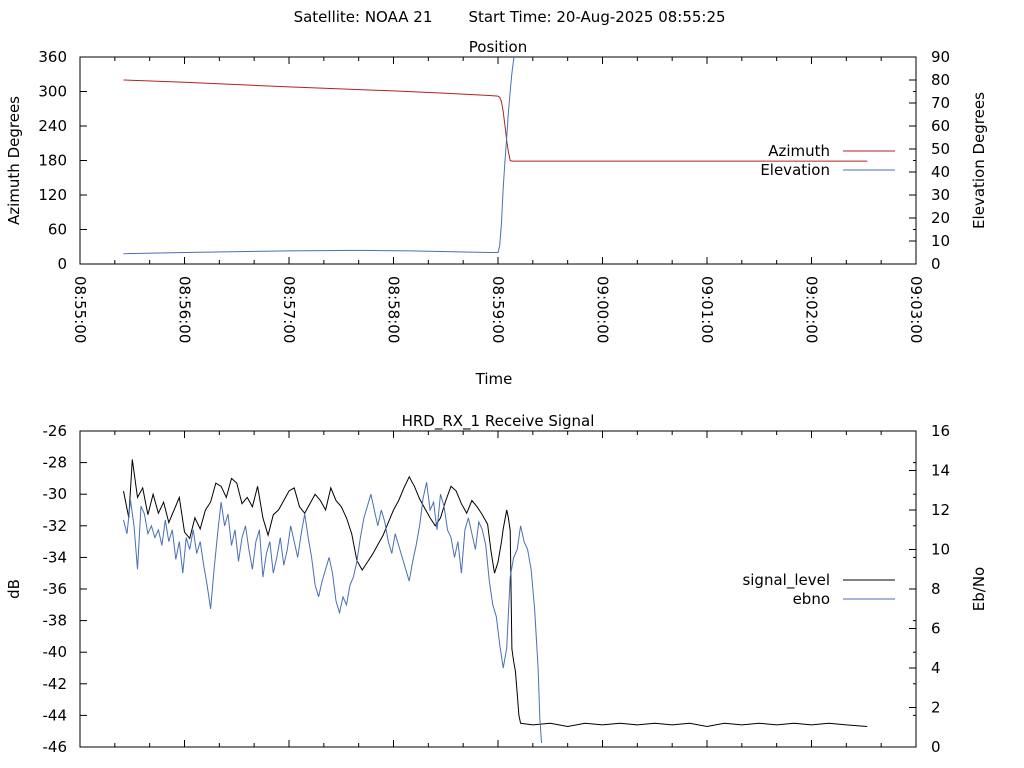  I want to click on y-tick-label: 60, so click(57, 230).